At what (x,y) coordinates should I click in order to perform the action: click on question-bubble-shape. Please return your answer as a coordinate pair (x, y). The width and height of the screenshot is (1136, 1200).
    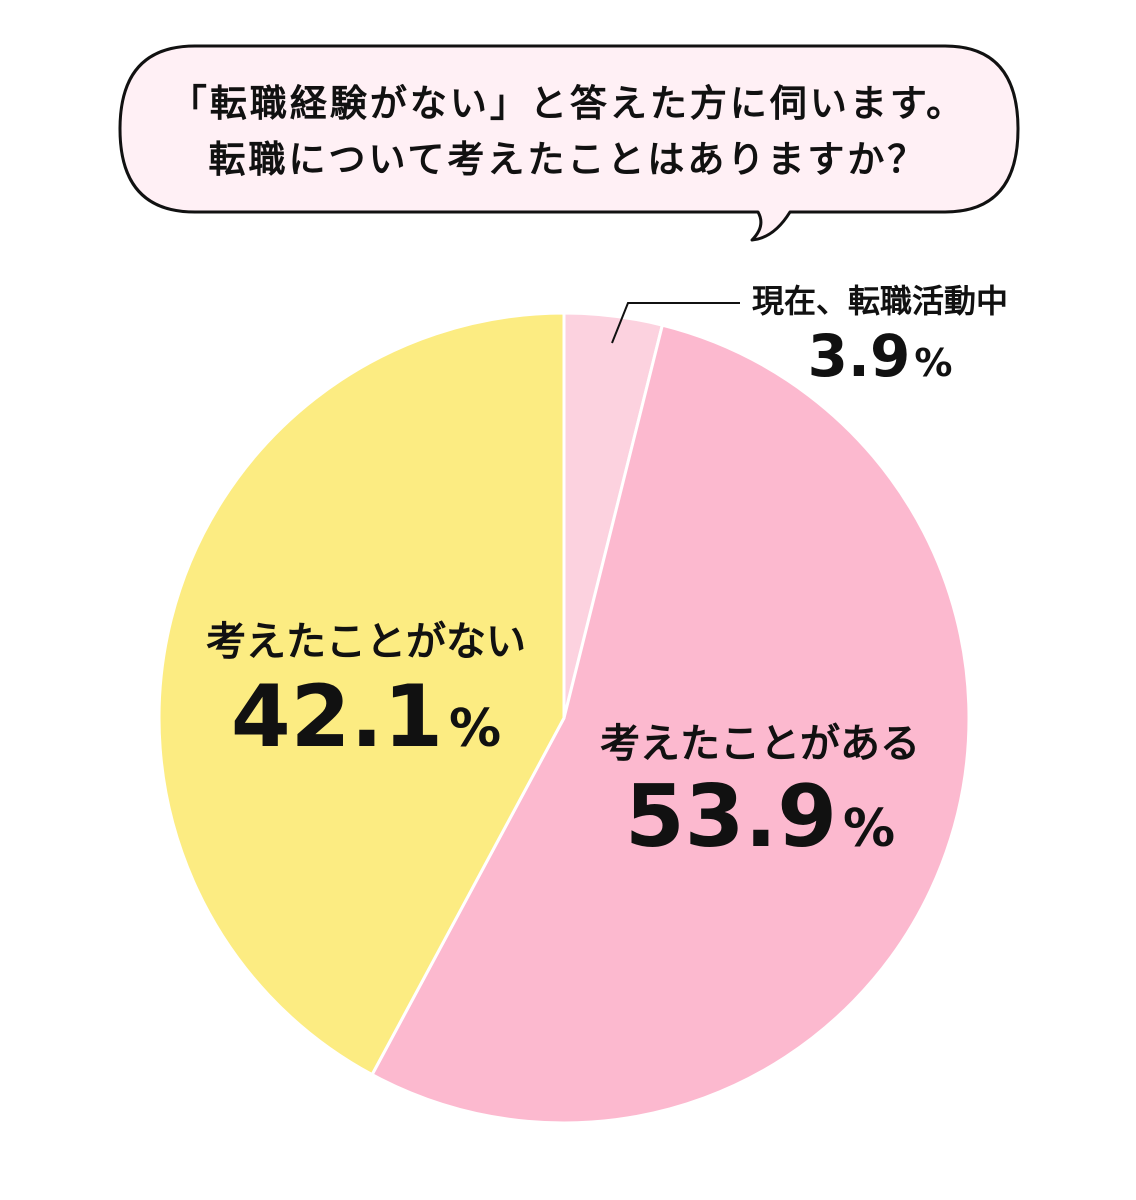
    Looking at the image, I should click on (569, 143).